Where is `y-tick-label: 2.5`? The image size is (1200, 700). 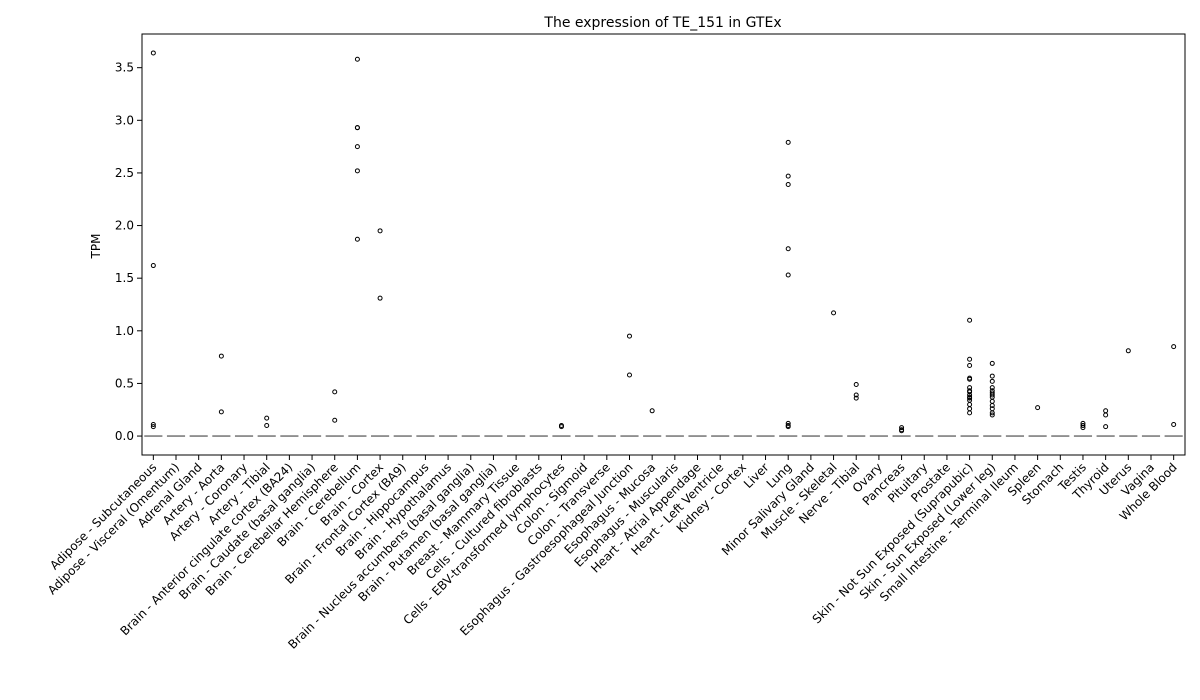 y-tick-label: 2.5 is located at coordinates (124, 173).